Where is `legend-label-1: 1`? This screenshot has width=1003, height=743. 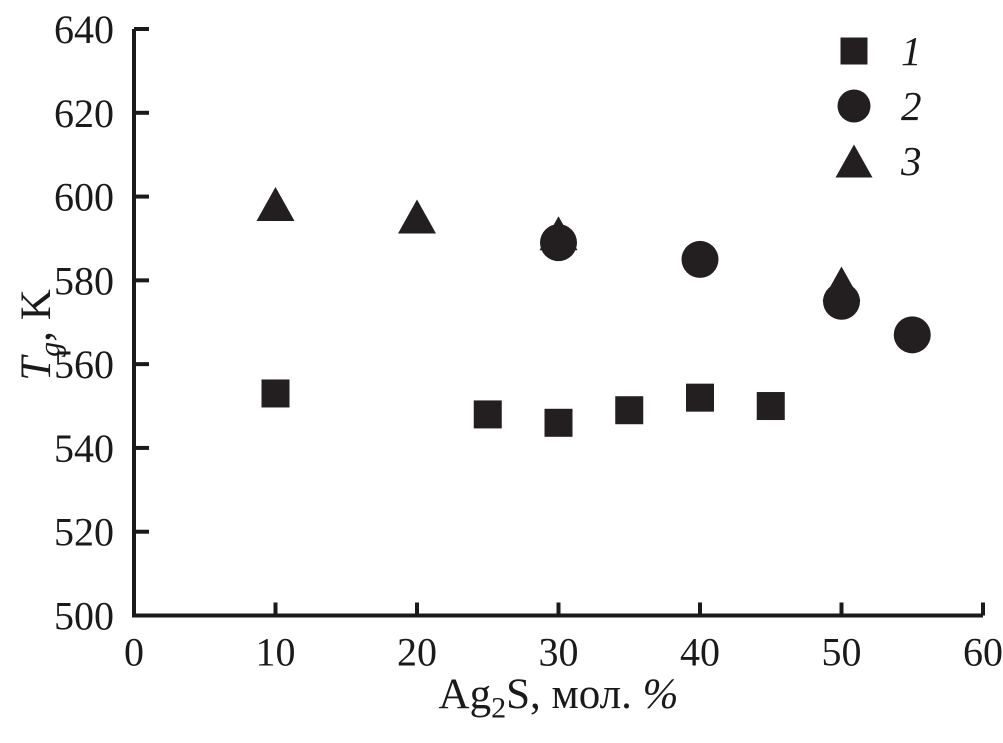
legend-label-1: 1 is located at coordinates (911, 50).